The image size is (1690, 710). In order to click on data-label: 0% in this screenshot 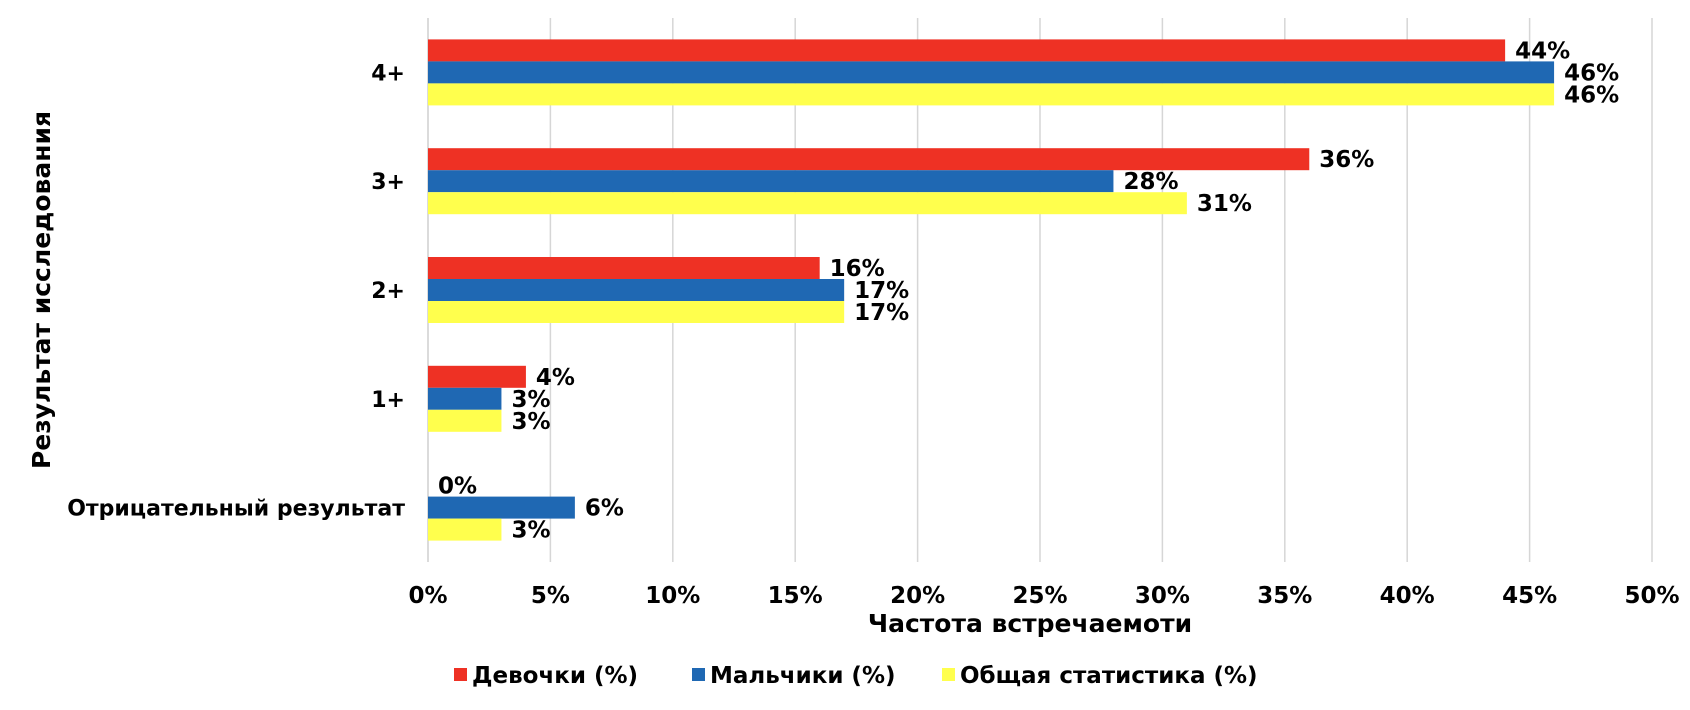, I will do `click(457, 487)`.